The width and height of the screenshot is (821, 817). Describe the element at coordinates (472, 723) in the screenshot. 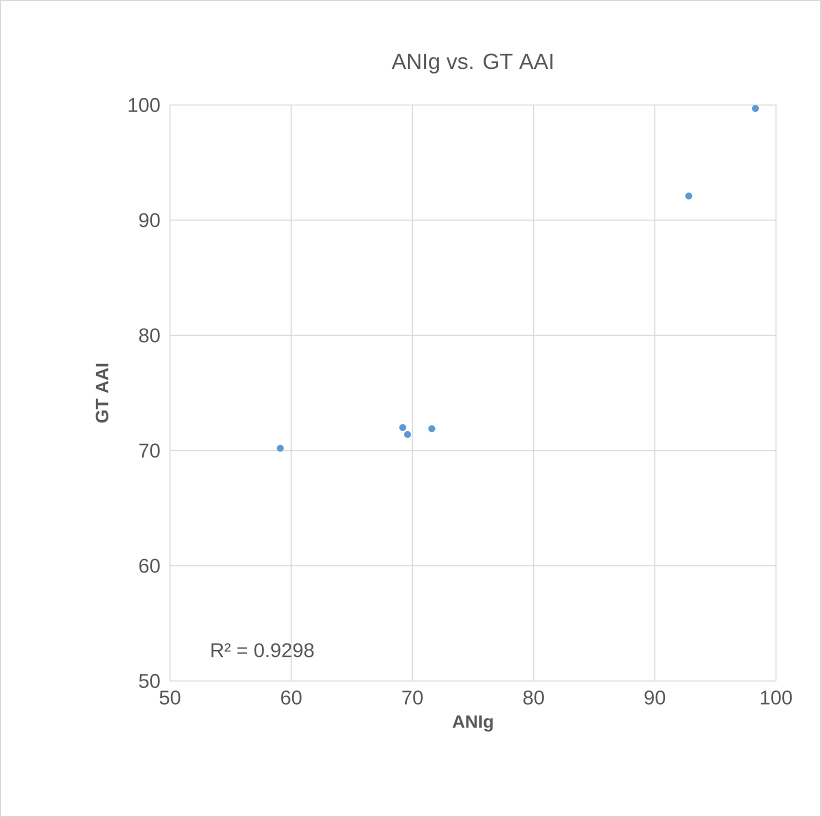

I see `x-axis-title: ANIg` at that location.